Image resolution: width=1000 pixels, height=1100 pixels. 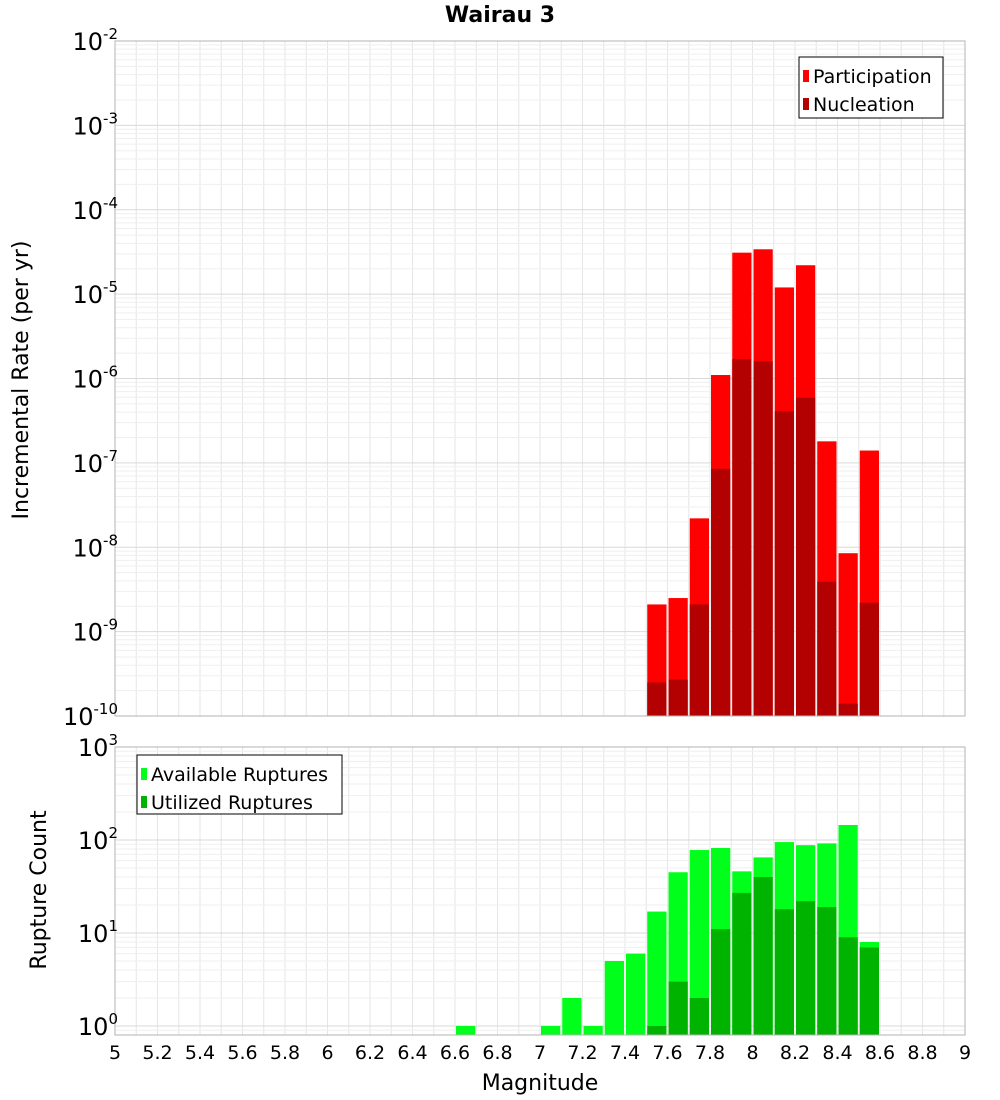 I want to click on x-tick-label: 8.6, so click(x=880, y=1053).